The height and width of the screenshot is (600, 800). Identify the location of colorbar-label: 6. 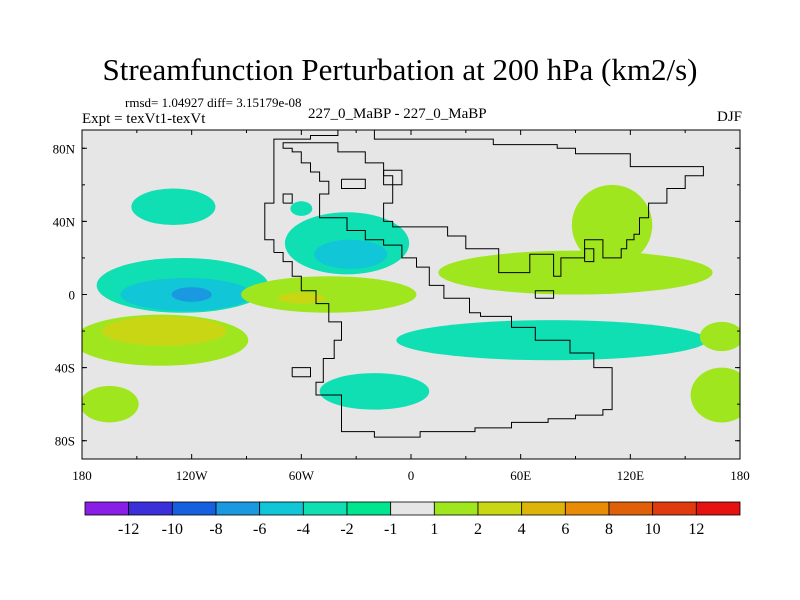
(565, 529).